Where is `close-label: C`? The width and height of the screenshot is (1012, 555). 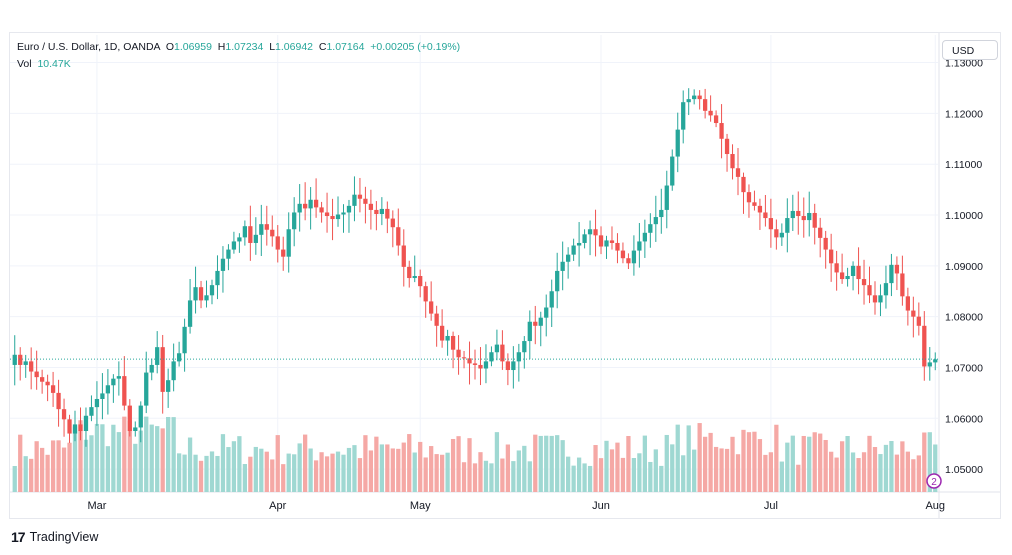 close-label: C is located at coordinates (322, 47).